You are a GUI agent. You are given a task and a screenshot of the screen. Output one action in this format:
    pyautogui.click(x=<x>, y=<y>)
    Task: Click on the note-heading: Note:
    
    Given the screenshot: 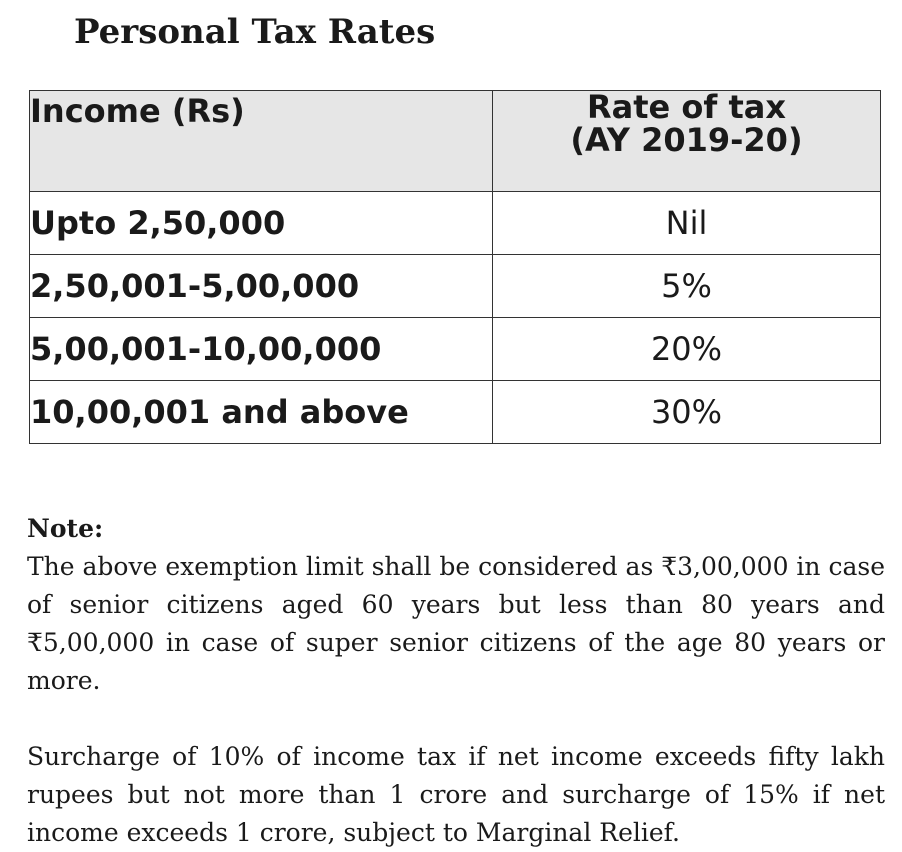 What is the action you would take?
    pyautogui.click(x=65, y=528)
    